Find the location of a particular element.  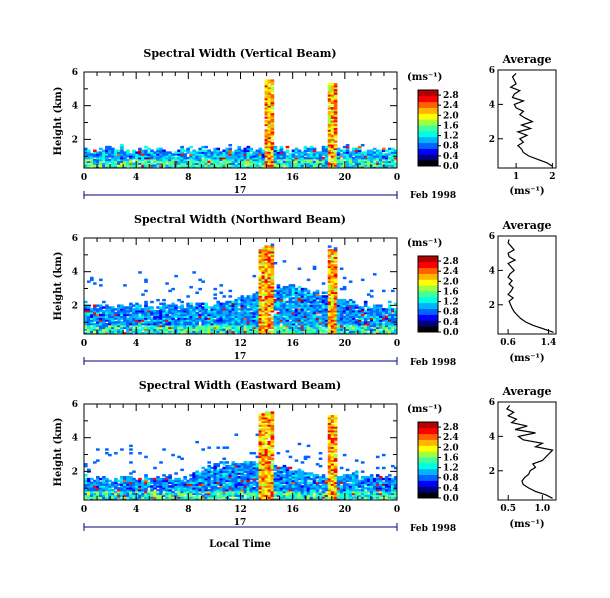

y-tick-label: 2 is located at coordinates (75, 306).